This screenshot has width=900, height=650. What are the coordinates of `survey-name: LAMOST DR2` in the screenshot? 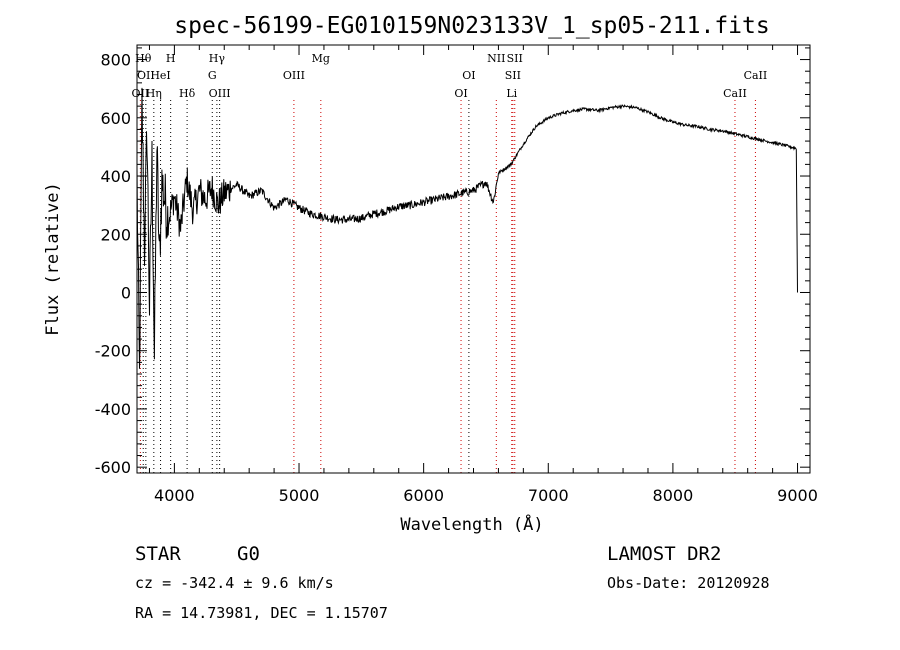 It's located at (664, 554).